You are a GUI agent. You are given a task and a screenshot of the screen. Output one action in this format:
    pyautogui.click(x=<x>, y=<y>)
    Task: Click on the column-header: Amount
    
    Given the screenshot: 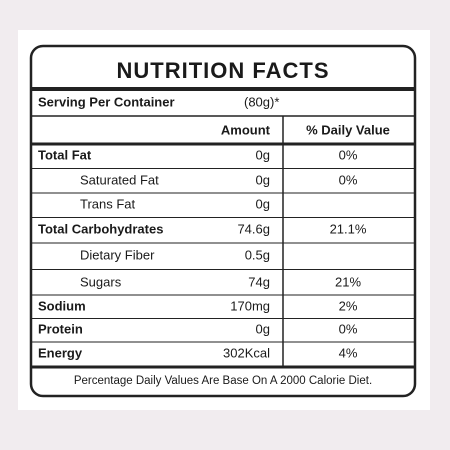 What is the action you would take?
    pyautogui.click(x=246, y=129)
    